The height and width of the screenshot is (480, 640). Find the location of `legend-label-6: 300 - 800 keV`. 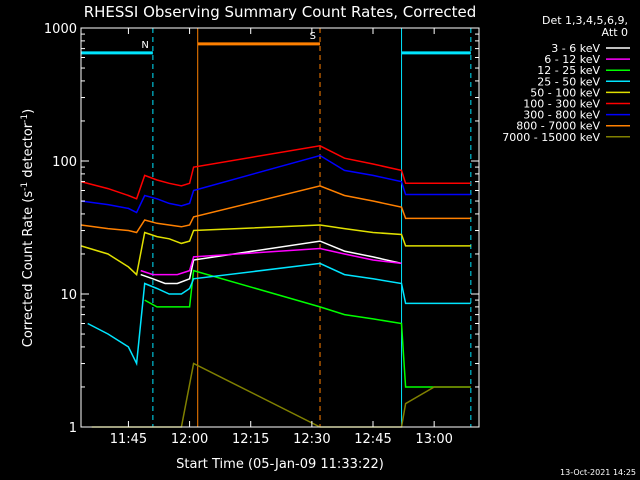

legend-label-6: 300 - 800 keV is located at coordinates (561, 115).